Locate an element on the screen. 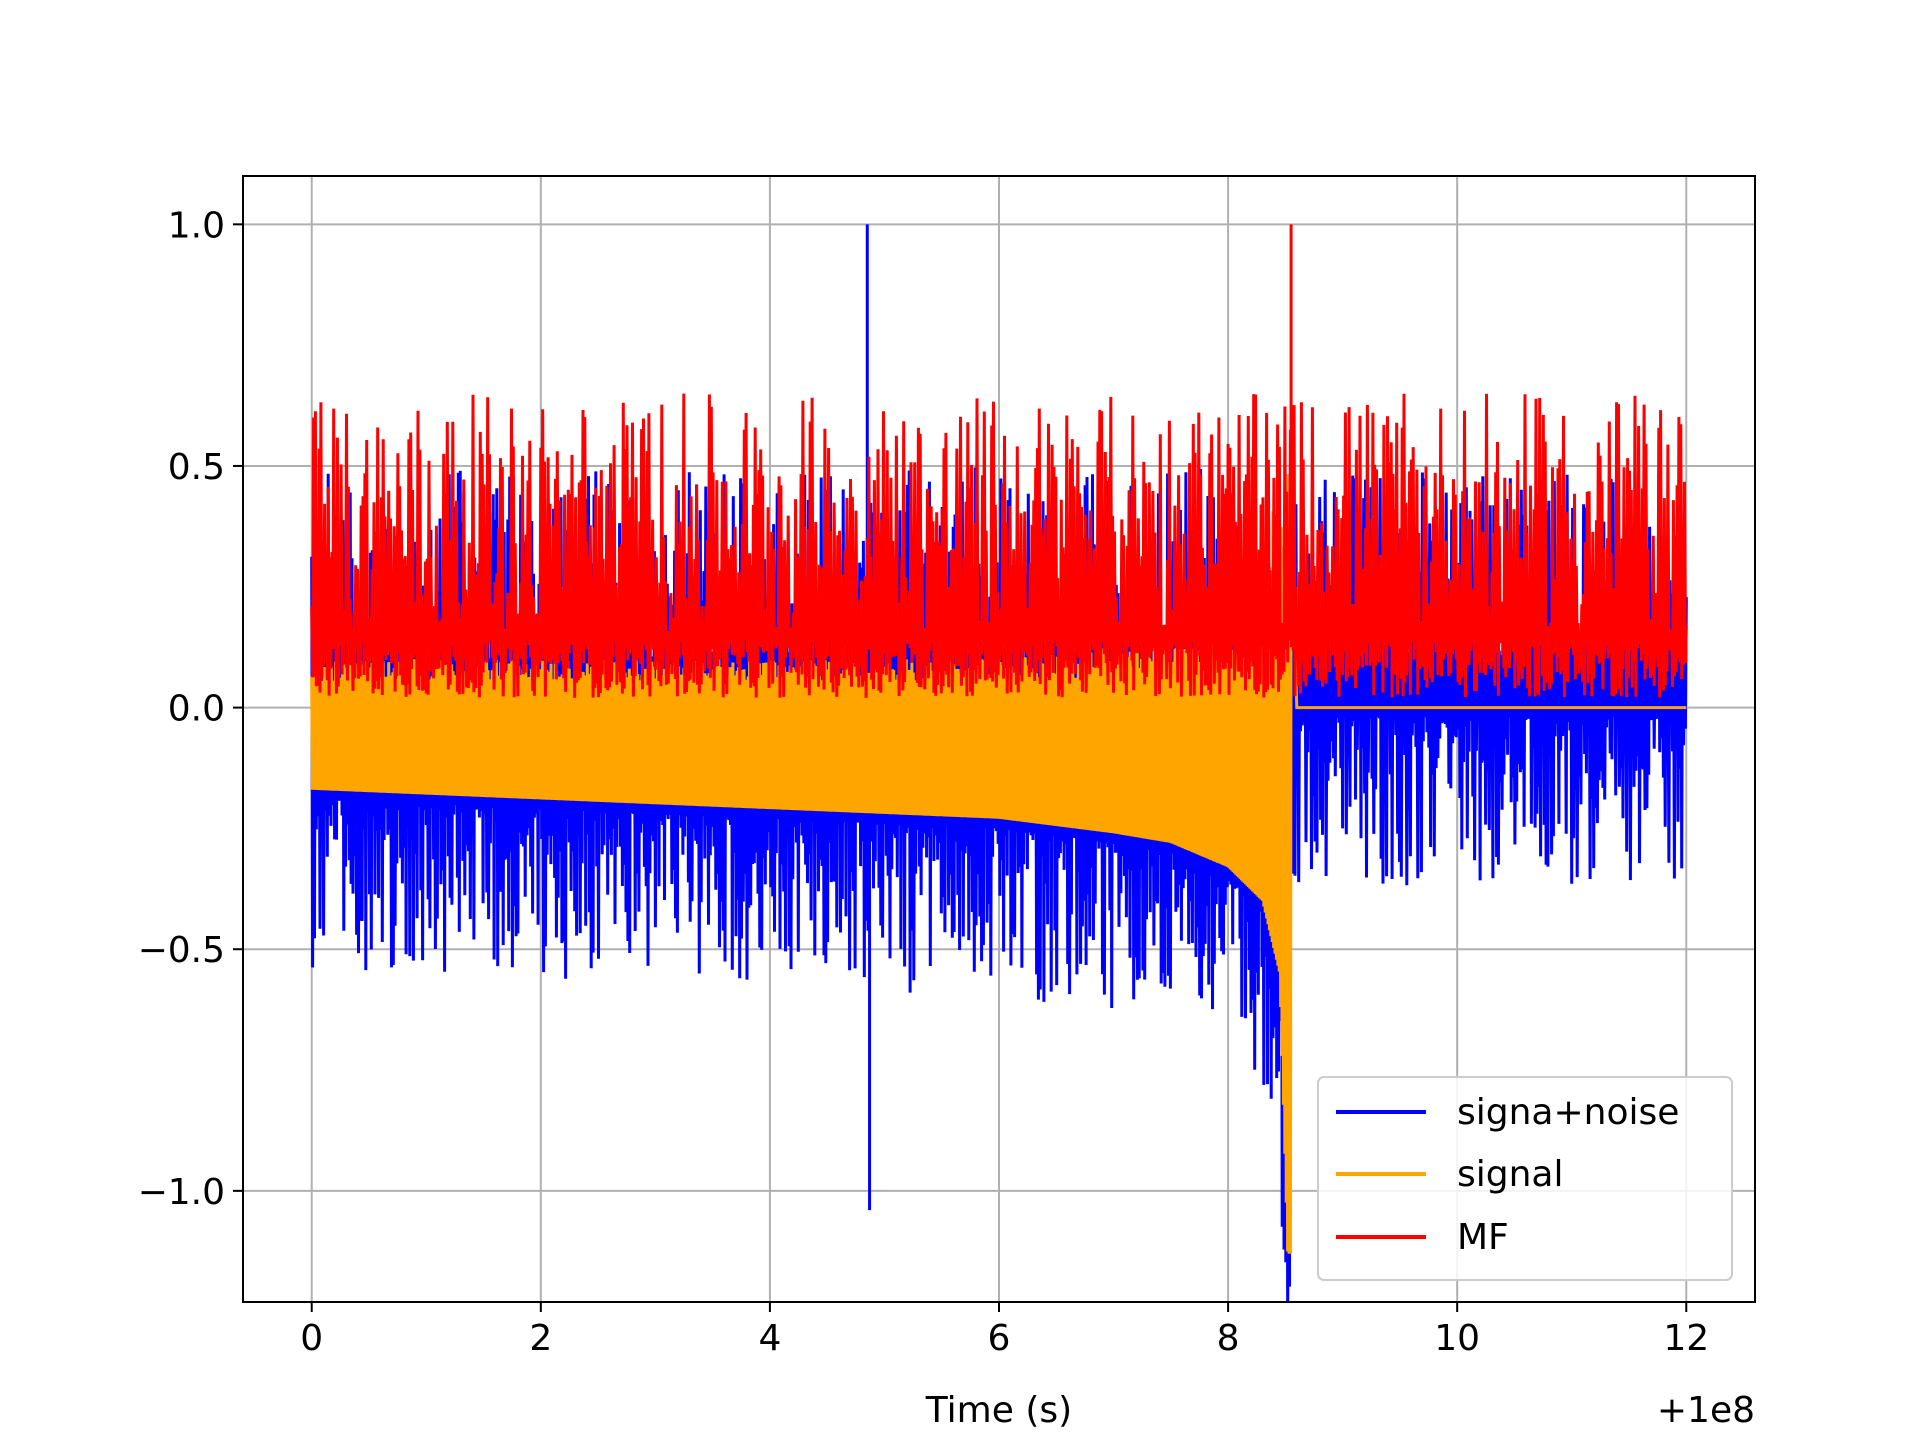  x-tick-label: 2 is located at coordinates (540, 1338).